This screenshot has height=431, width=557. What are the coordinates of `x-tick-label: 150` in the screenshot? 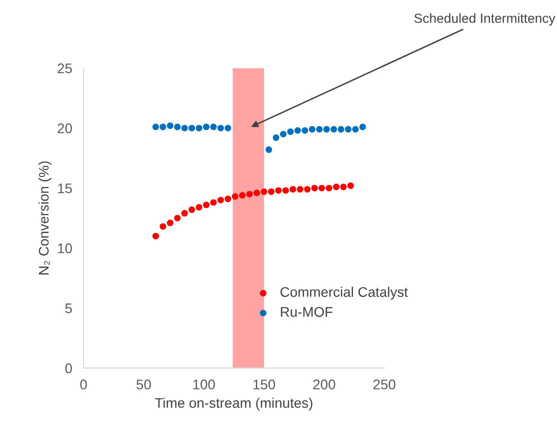 It's located at (264, 385).